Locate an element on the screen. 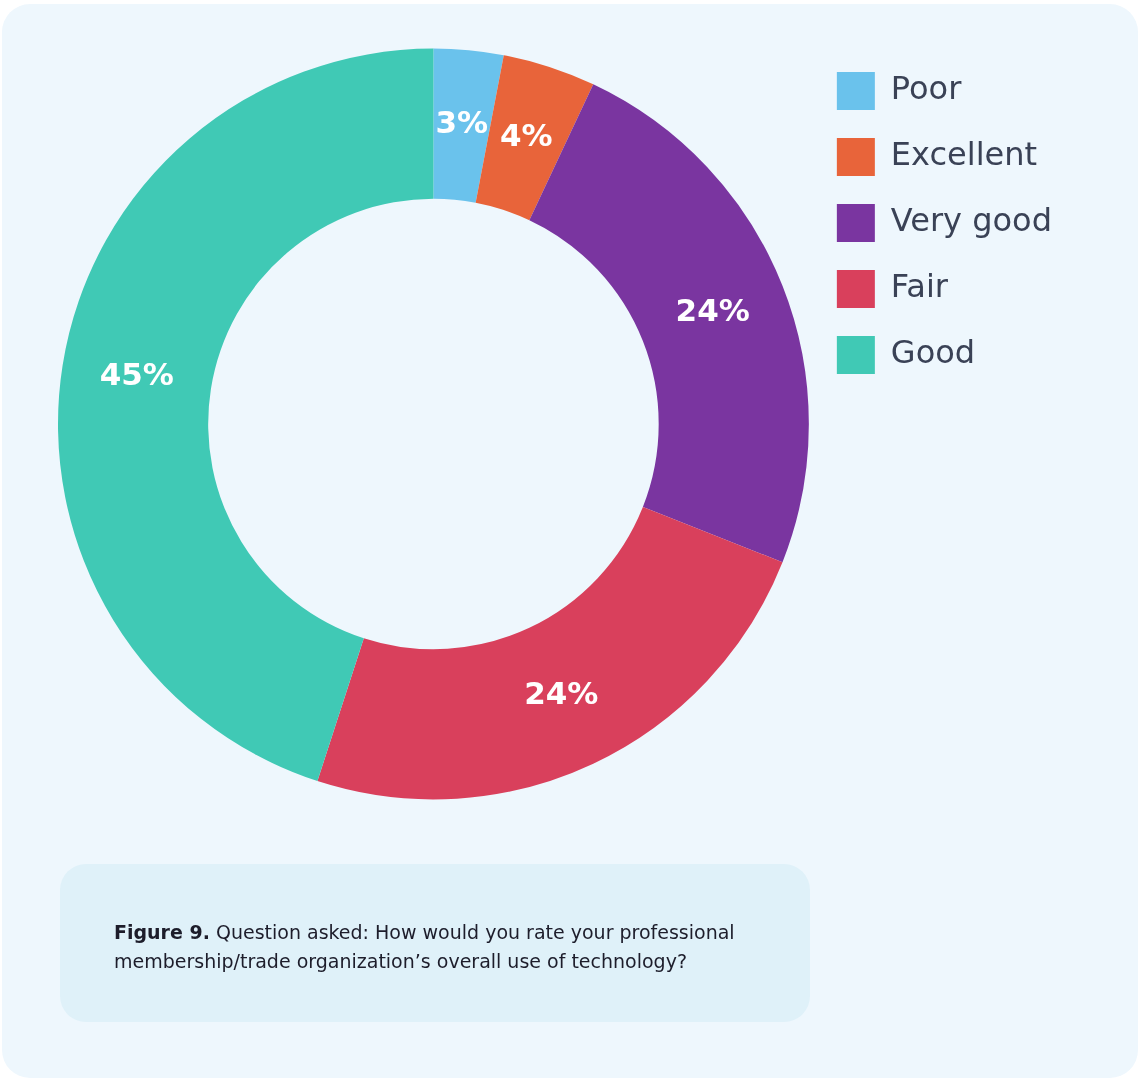  legend-label: Very good is located at coordinates (971, 220).